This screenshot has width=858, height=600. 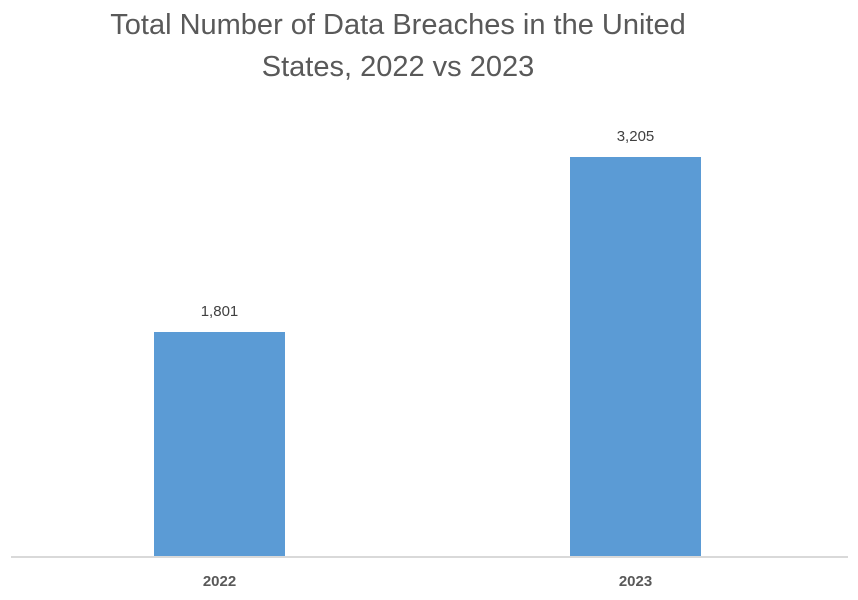 What do you see at coordinates (635, 581) in the screenshot?
I see `x-tick-label-2023: 2023` at bounding box center [635, 581].